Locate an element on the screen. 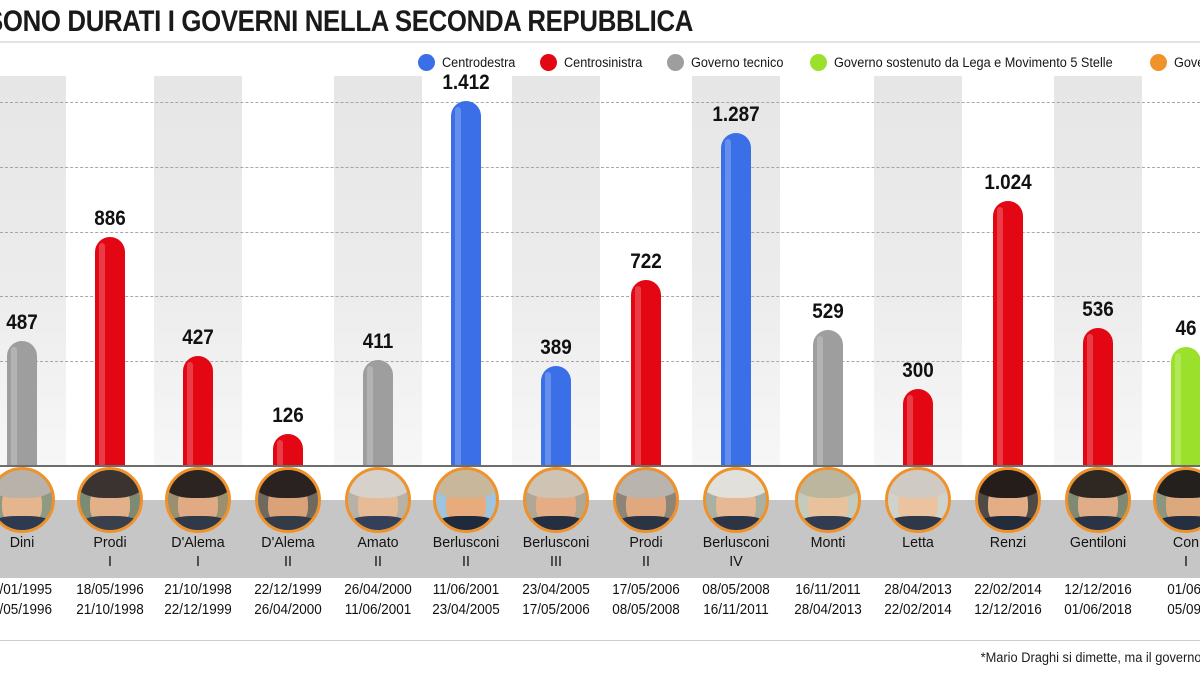 This screenshot has width=1200, height=675. government-name-cell: Letta is located at coordinates (918, 542).